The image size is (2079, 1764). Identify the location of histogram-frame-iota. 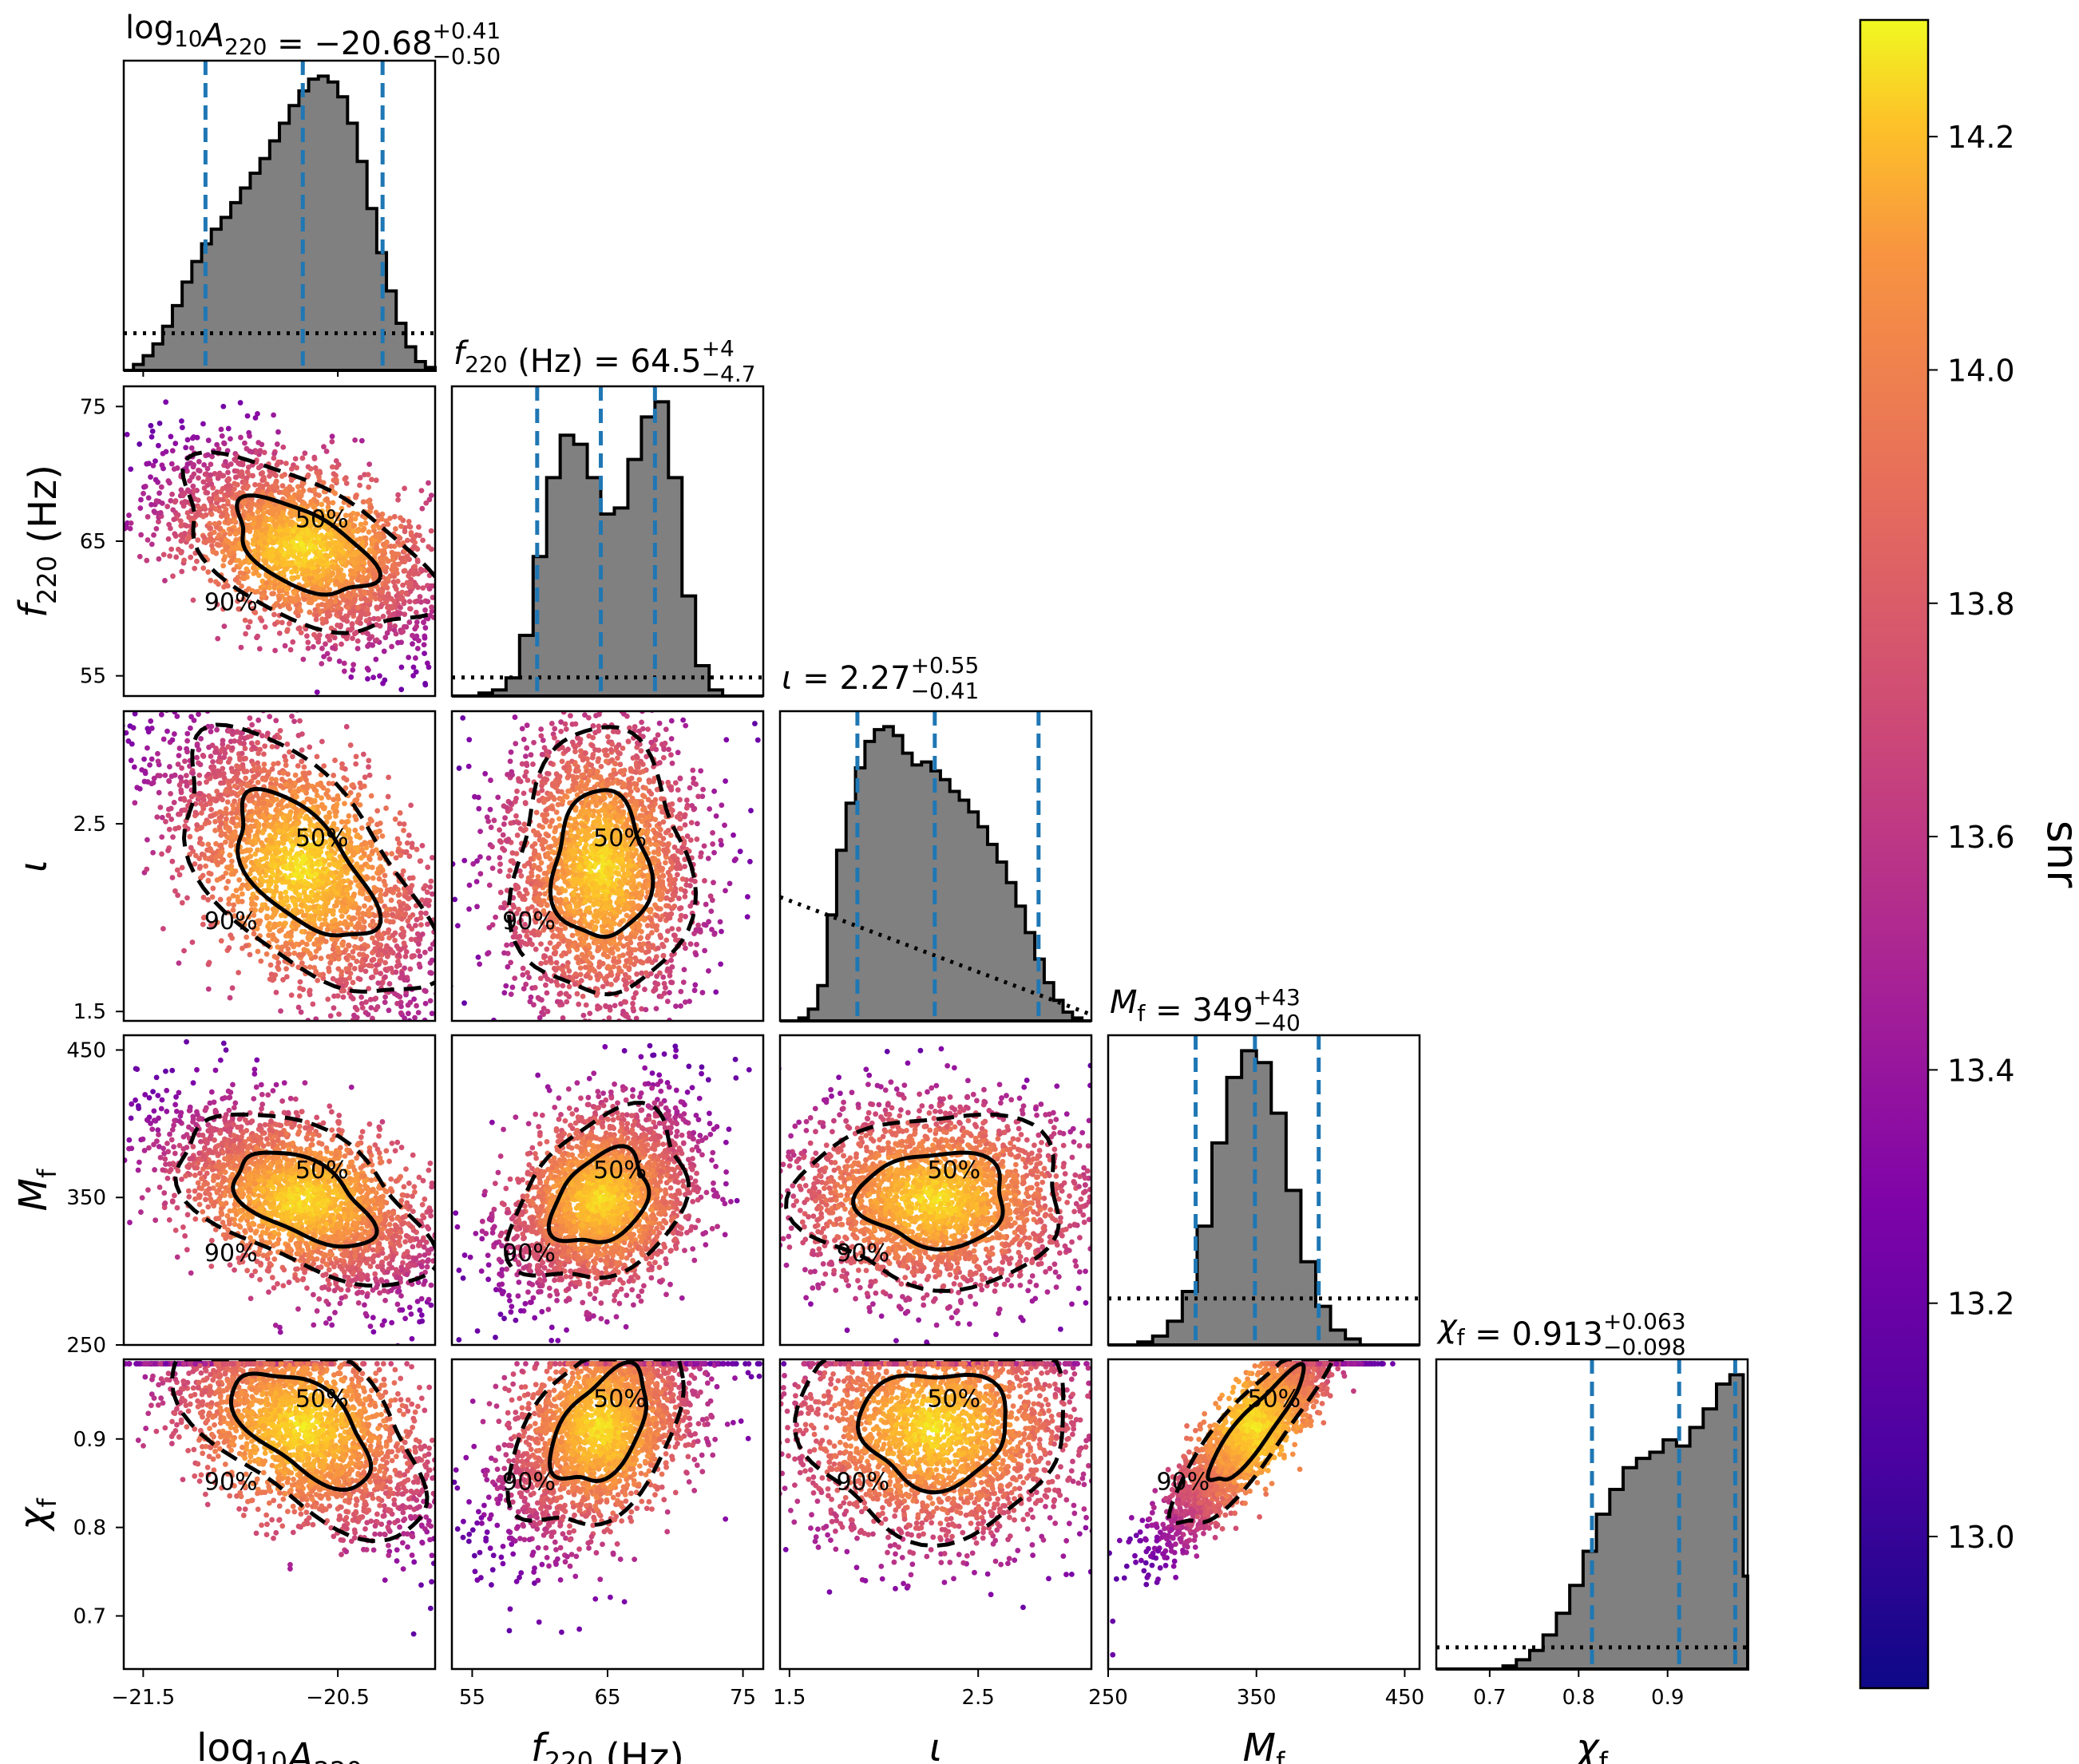
(936, 866).